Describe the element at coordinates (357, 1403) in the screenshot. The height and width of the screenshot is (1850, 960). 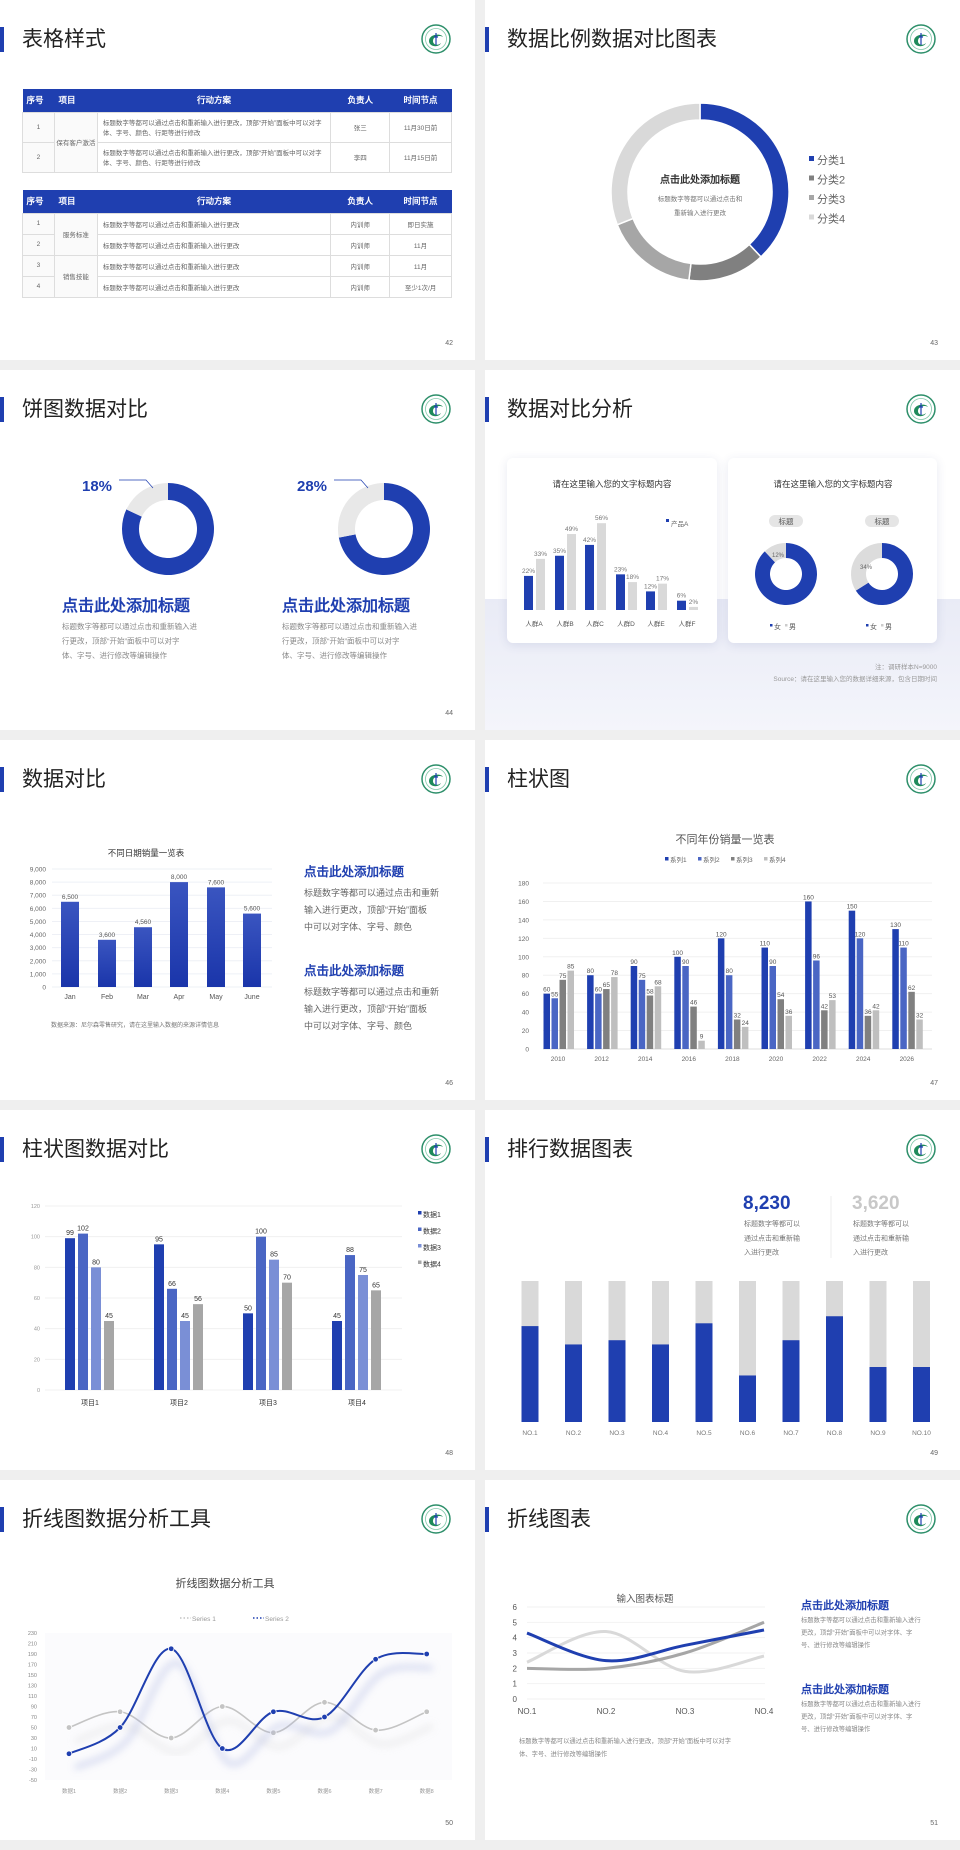
I see `x-tick-label: 项目4` at that location.